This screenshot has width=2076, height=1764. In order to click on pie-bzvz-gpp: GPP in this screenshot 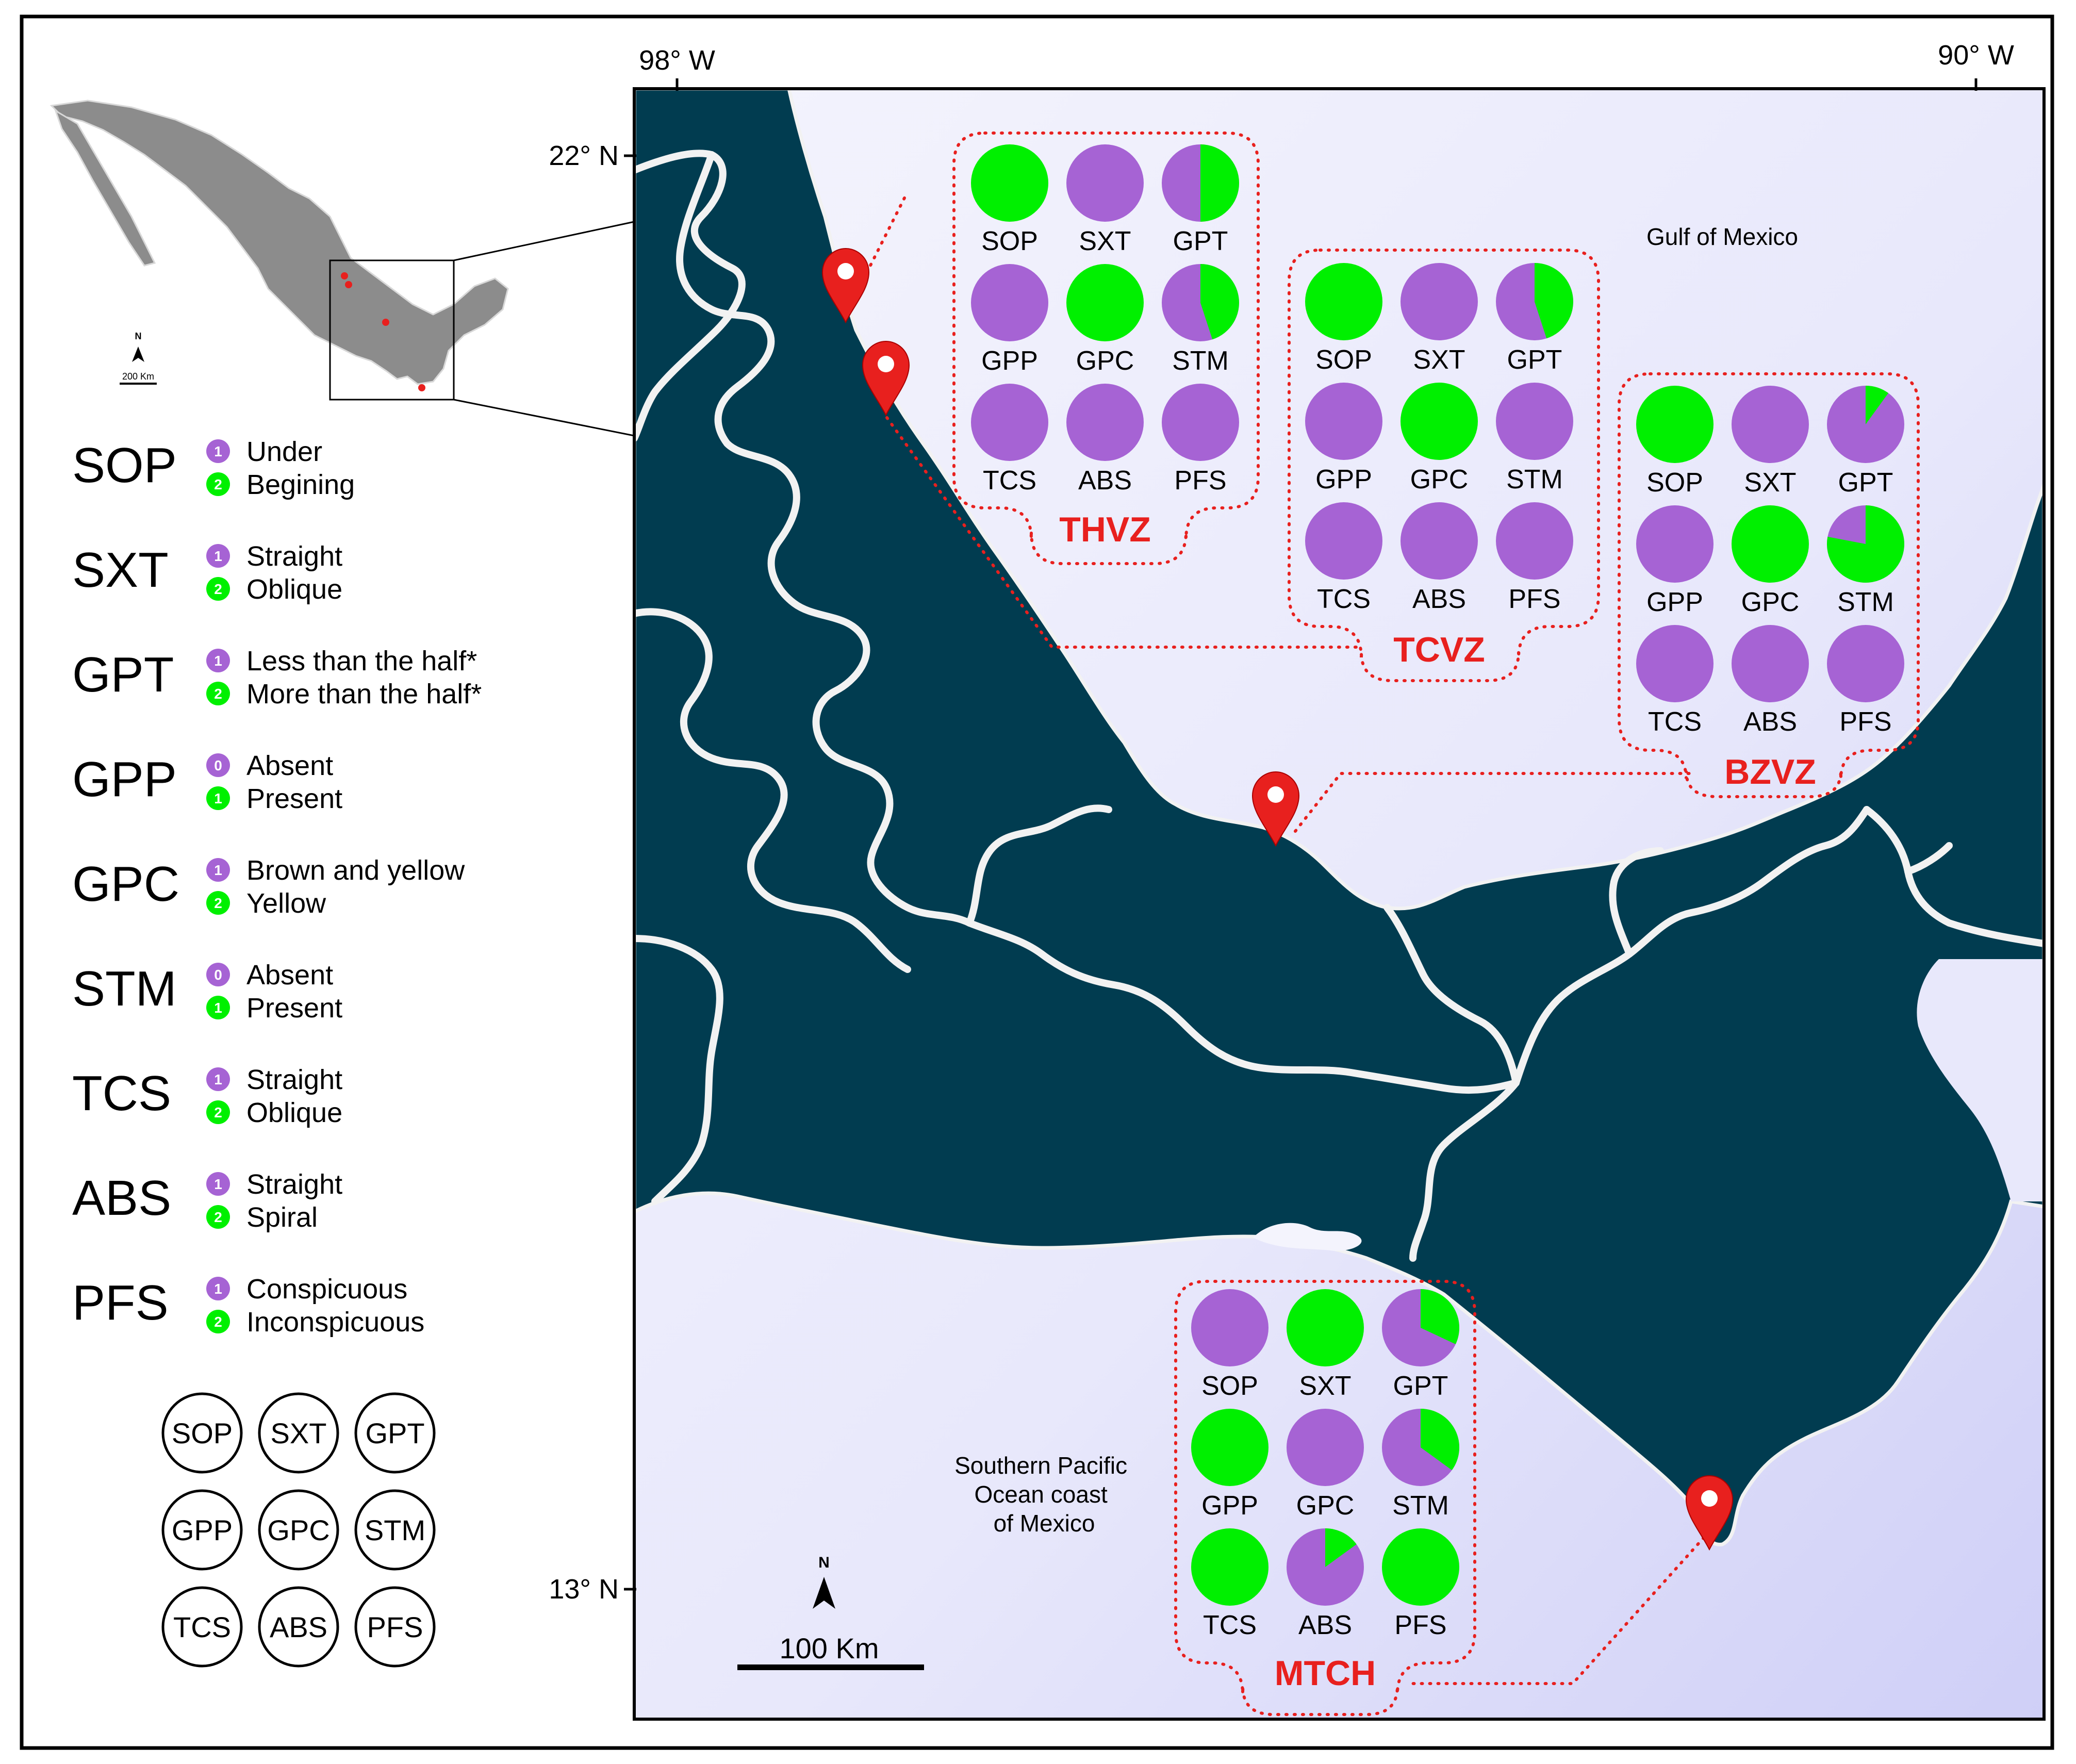, I will do `click(1674, 561)`.